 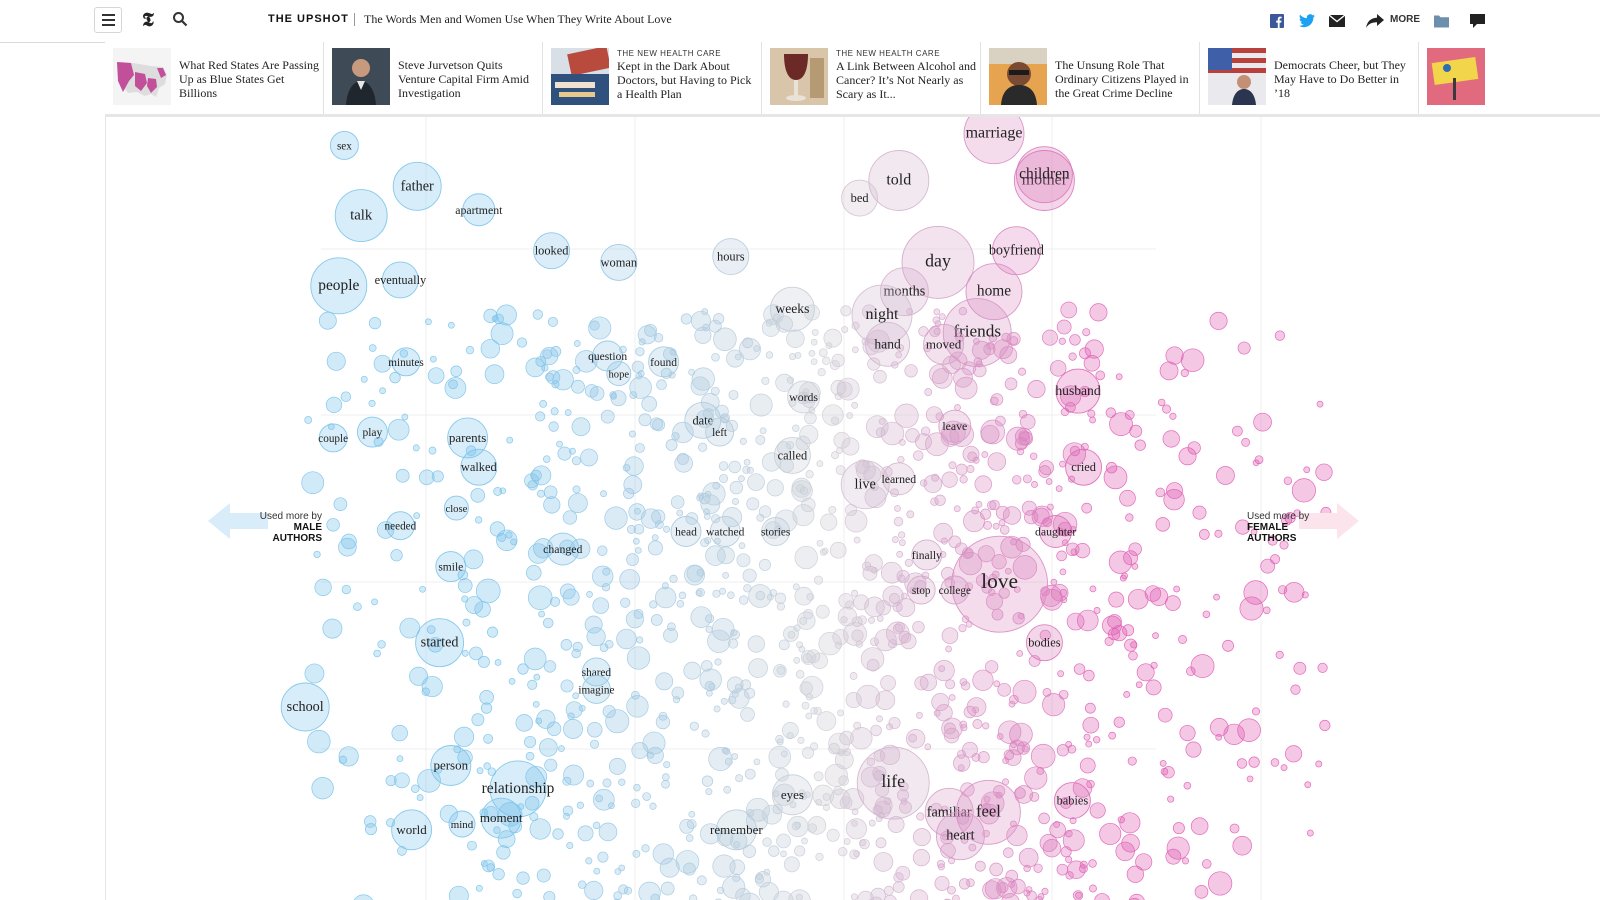 What do you see at coordinates (899, 180) in the screenshot?
I see `word-bubble-told` at bounding box center [899, 180].